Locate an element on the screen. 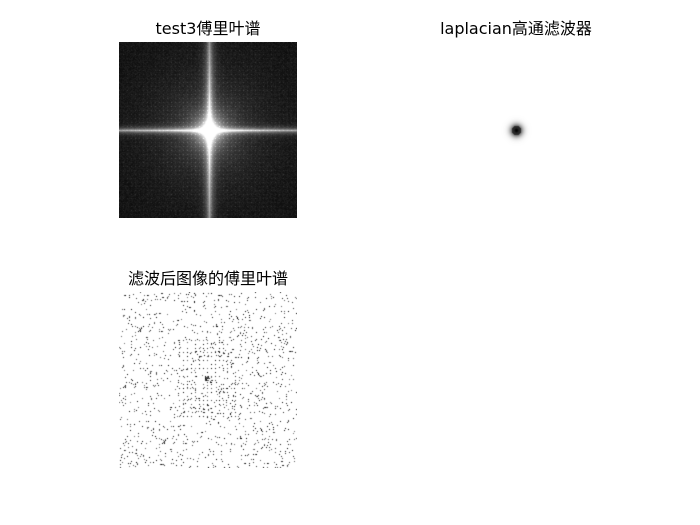 The height and width of the screenshot is (525, 700). filtered-spectrum-canvas is located at coordinates (208, 380).